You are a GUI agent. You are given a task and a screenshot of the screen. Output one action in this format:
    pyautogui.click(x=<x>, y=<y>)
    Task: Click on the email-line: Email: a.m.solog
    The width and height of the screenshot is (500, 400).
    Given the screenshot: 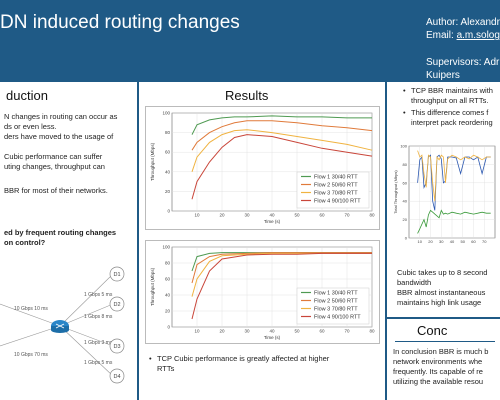 What is the action you would take?
    pyautogui.click(x=463, y=35)
    